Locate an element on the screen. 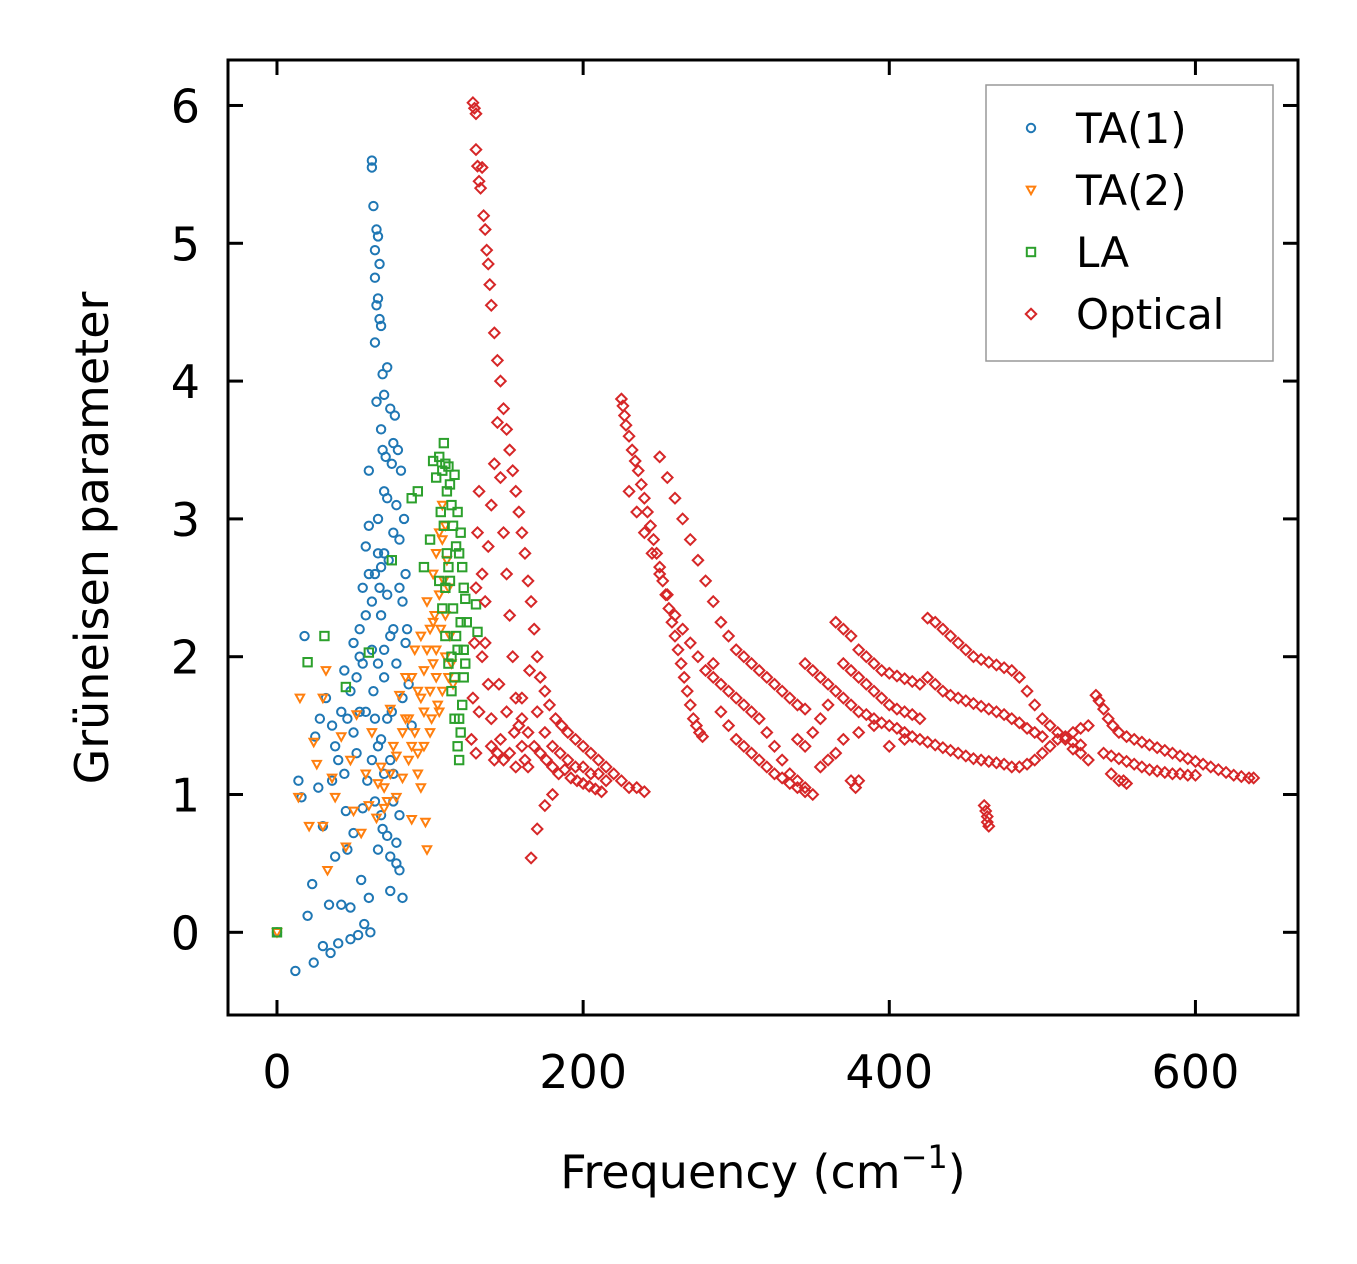 This screenshot has width=1357, height=1264. legend-entry: Optical is located at coordinates (1124, 314).